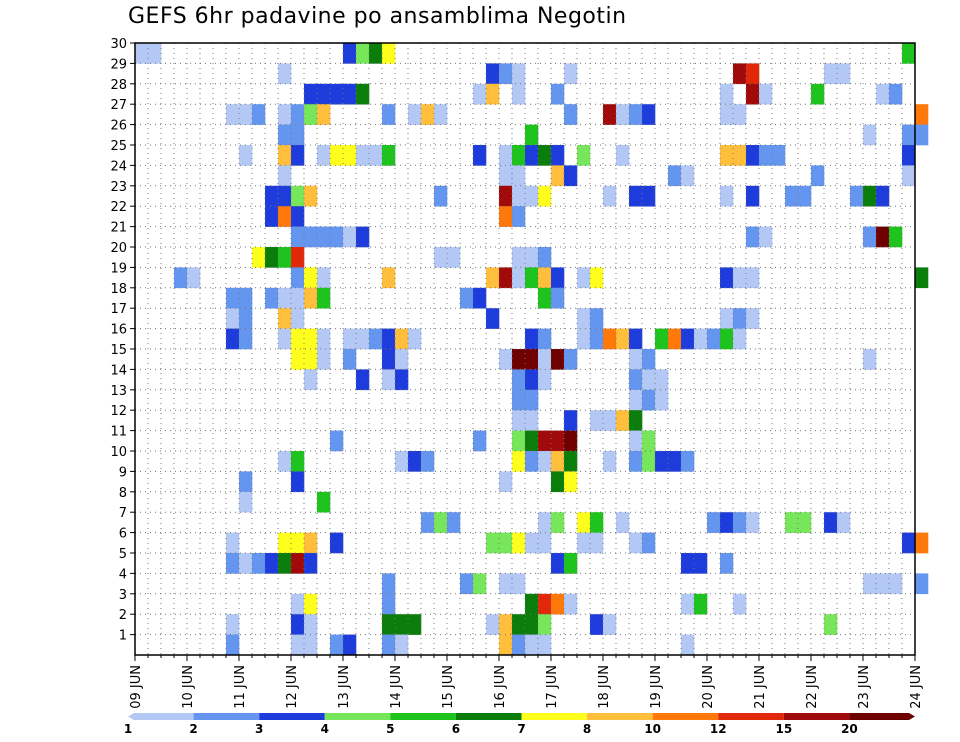 Image resolution: width=960 pixels, height=742 pixels. I want to click on x-tick-label: 21 JUN, so click(760, 687).